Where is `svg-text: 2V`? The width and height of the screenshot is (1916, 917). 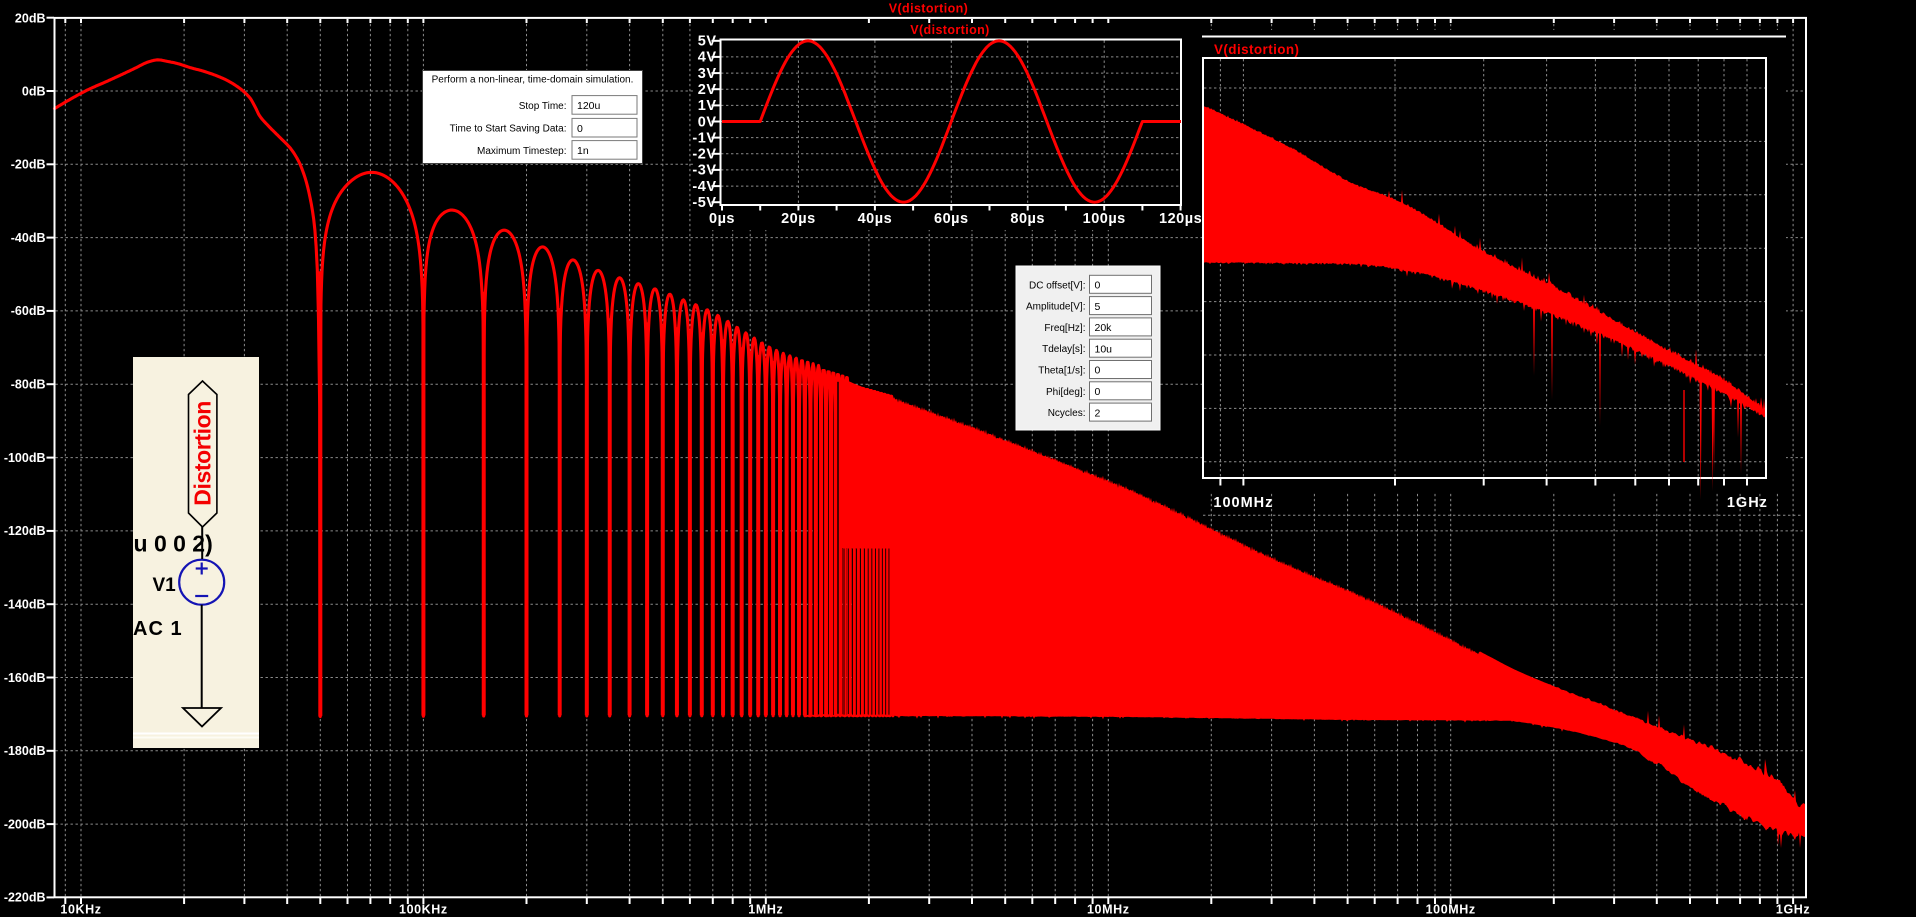
svg-text: 2V is located at coordinates (707, 90).